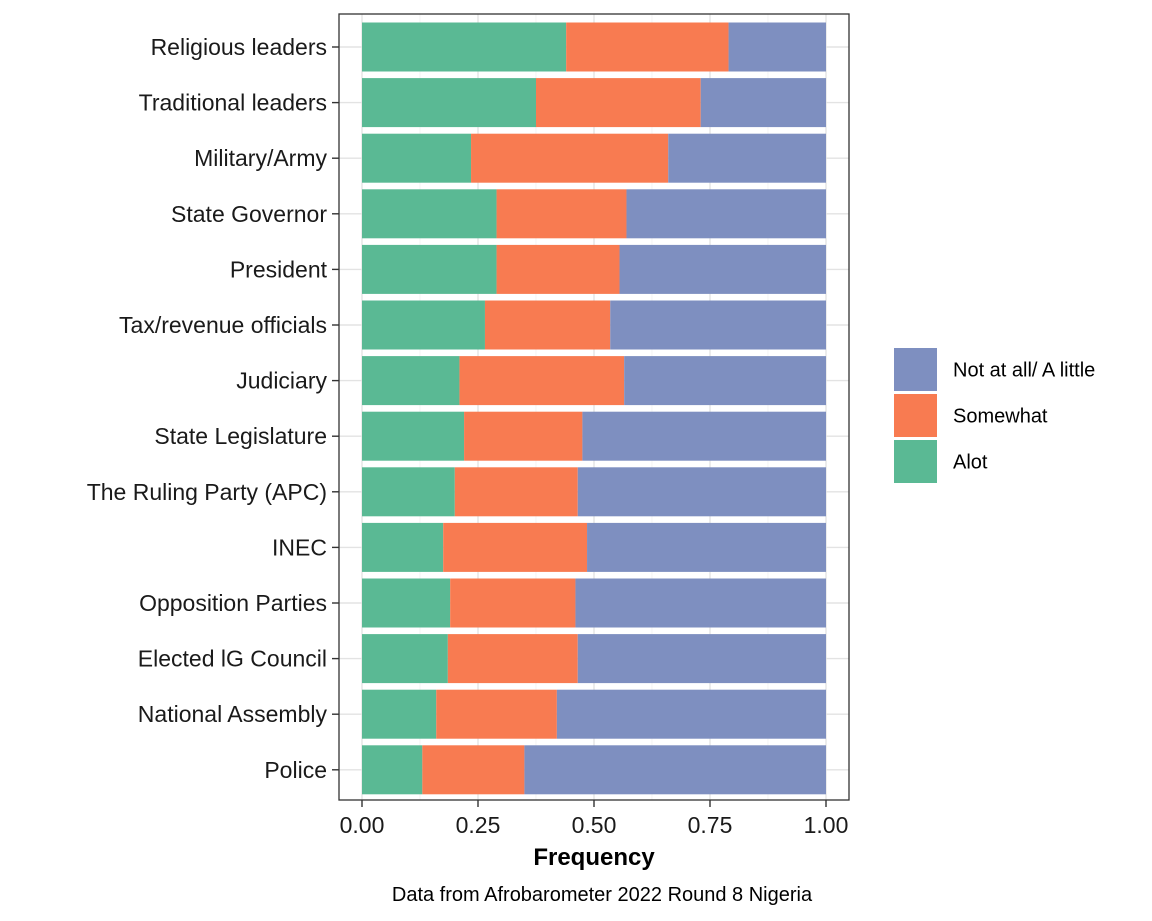  I want to click on y-tick-label: Tax/revenue officials, so click(223, 325).